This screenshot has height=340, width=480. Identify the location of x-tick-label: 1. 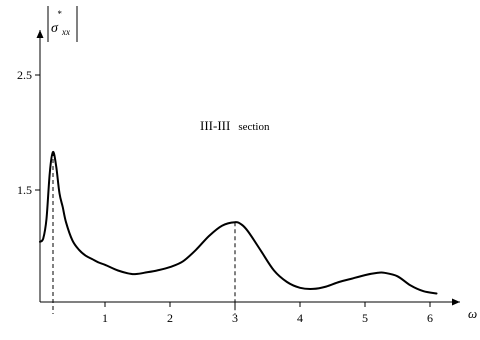
(105, 318).